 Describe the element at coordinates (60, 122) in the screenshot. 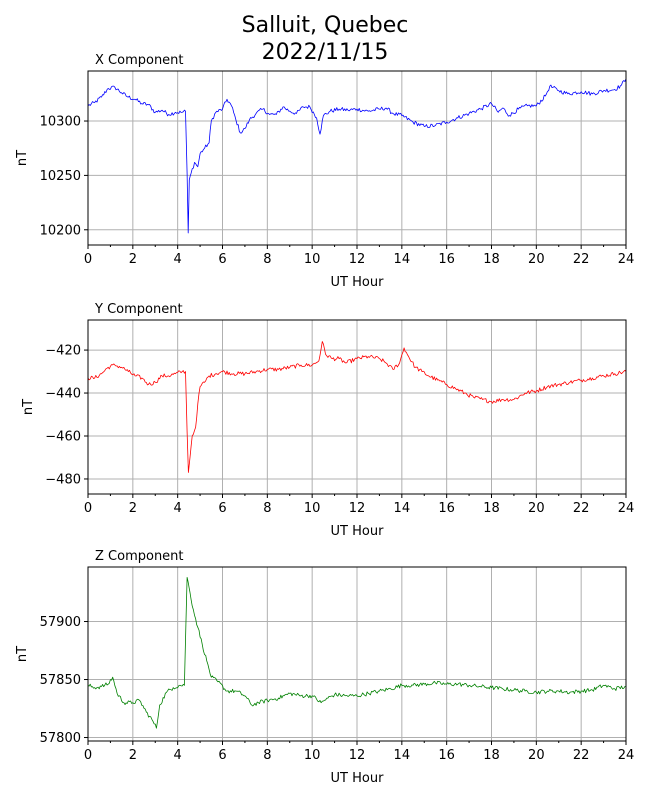

I see `y-tick-label: 10300` at that location.